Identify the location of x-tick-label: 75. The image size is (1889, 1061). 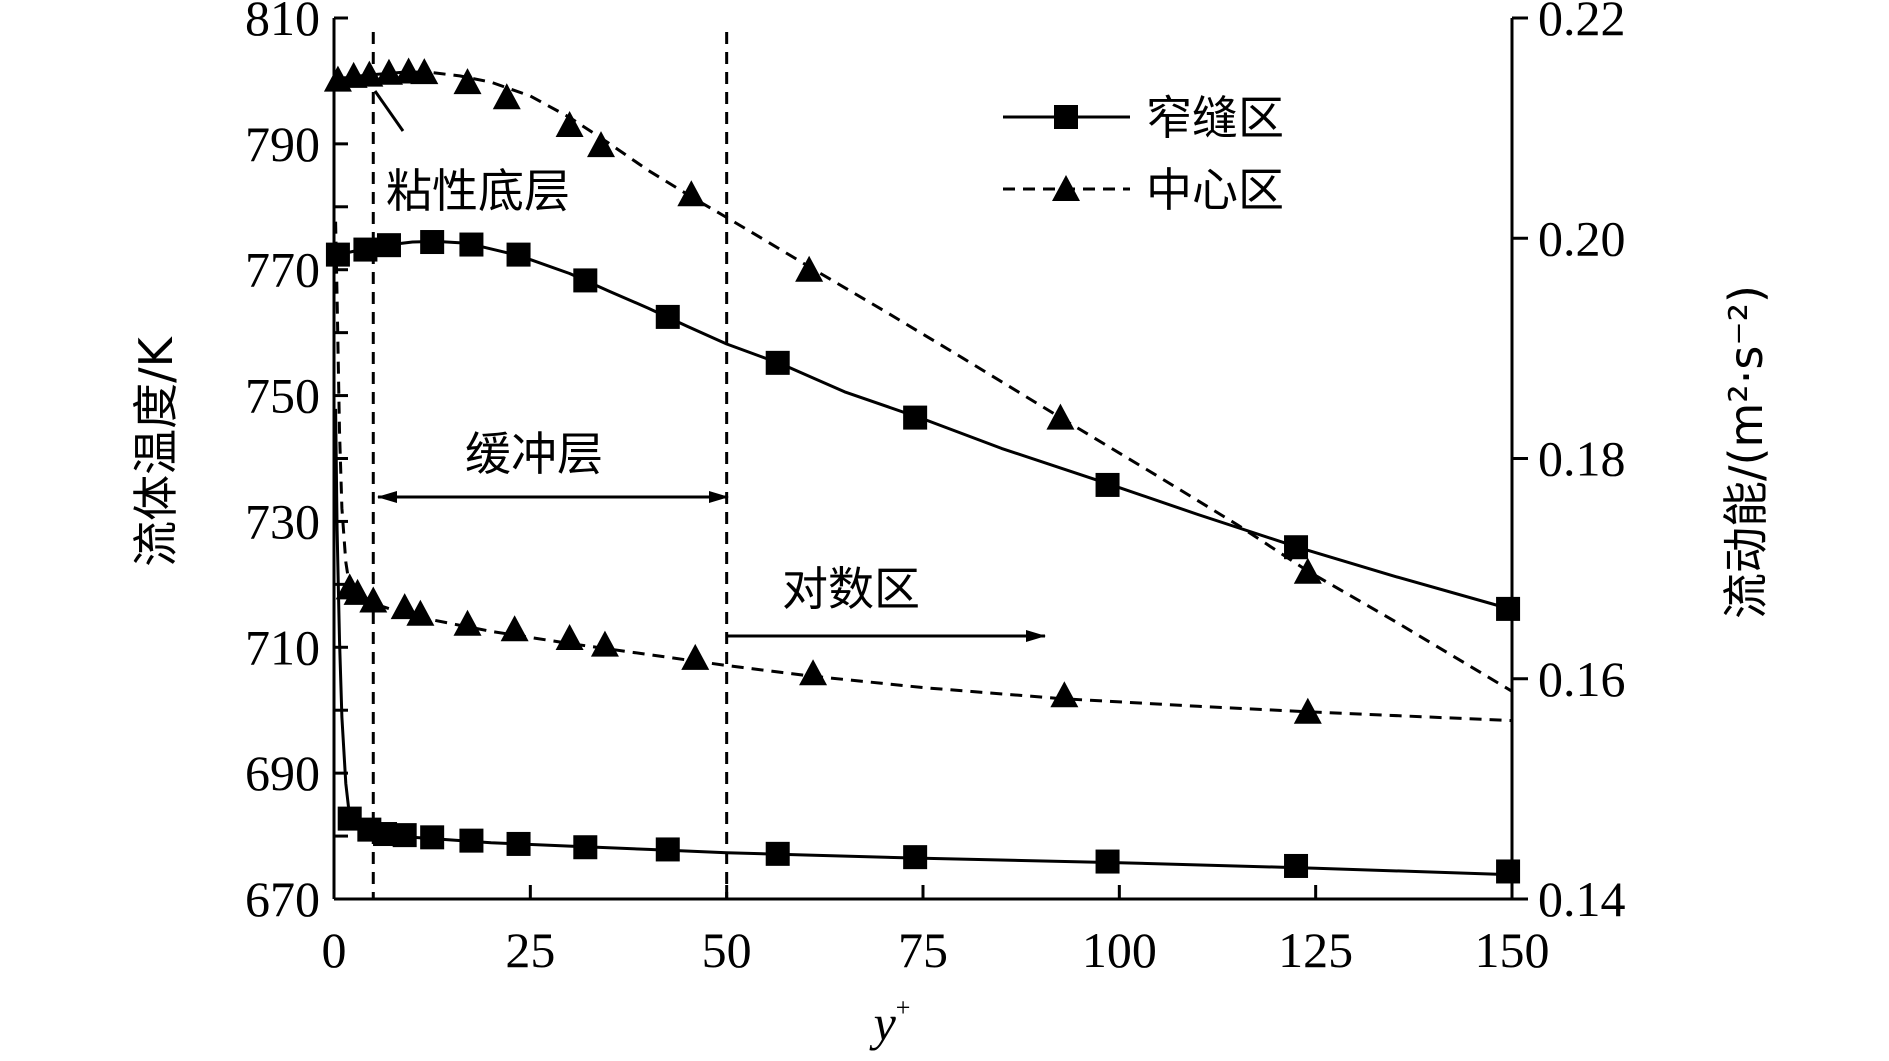
(923, 950).